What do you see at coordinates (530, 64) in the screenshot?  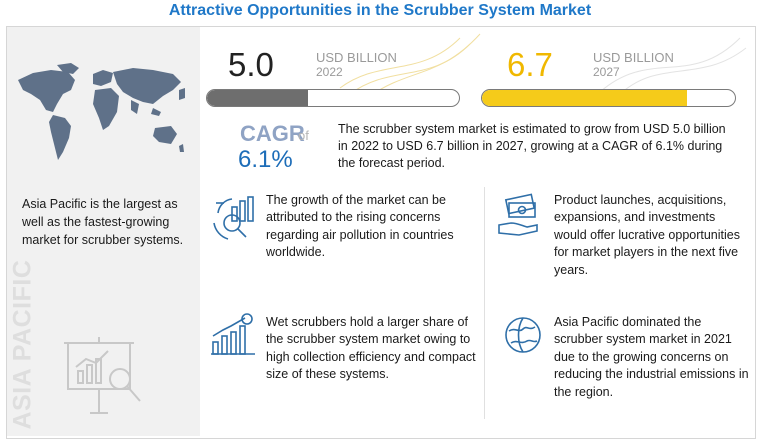 I see `value-2027: 6.7` at bounding box center [530, 64].